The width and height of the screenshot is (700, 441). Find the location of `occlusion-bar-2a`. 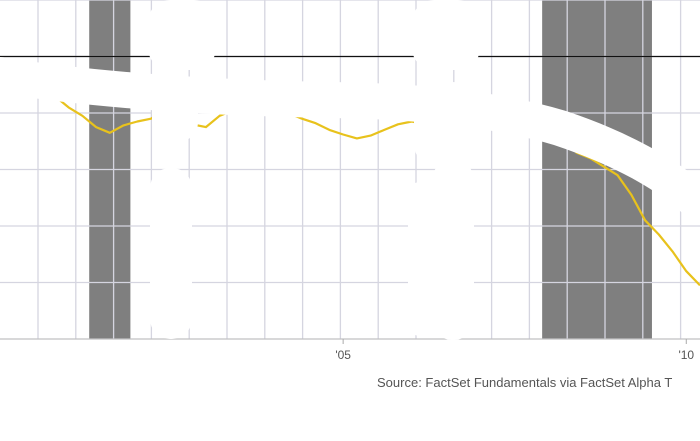

occlusion-bar-2a is located at coordinates (421, 259).